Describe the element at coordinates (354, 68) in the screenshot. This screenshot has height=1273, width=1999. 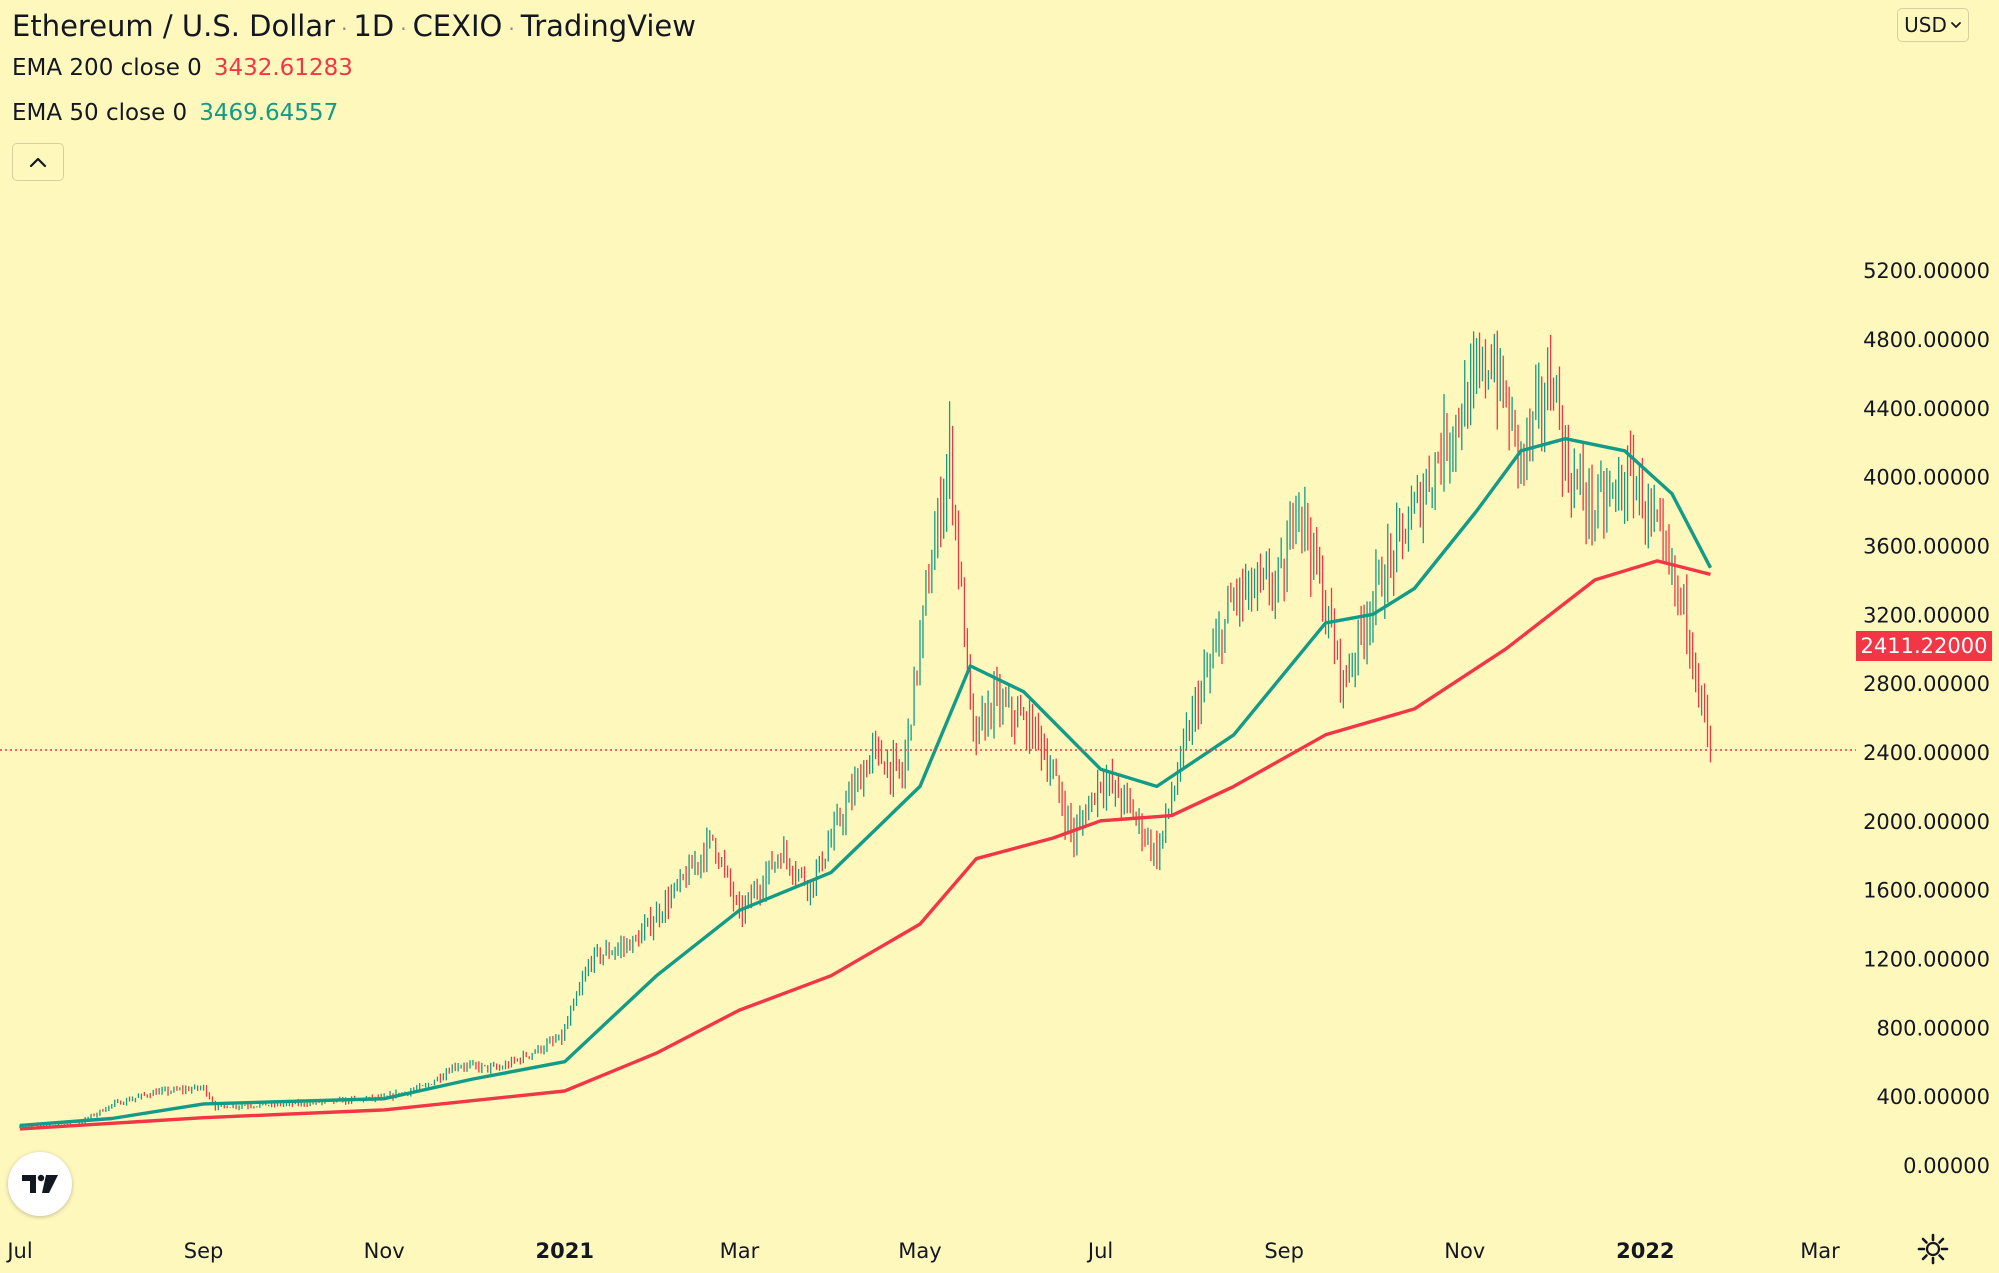
I see `ema200-legend: EMA 200 close 0 3432.61283` at that location.